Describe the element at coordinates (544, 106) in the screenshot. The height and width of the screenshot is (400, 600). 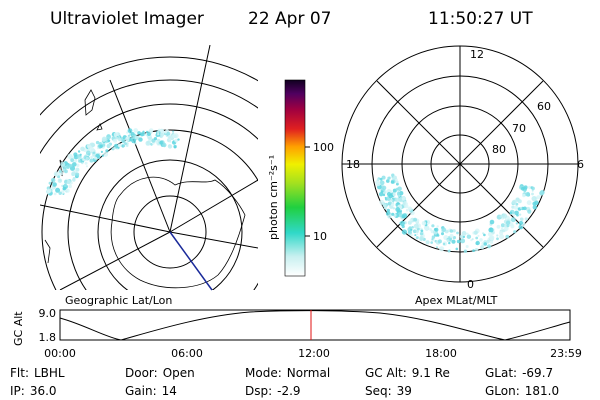
I see `lat-label: 60` at that location.